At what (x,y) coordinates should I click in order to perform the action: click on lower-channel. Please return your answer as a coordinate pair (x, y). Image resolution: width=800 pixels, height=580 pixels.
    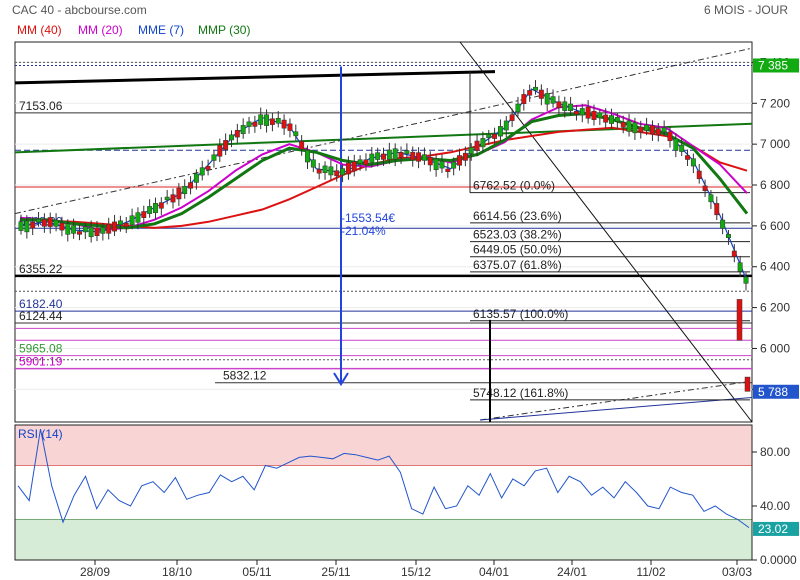
    Looking at the image, I should click on (616, 400).